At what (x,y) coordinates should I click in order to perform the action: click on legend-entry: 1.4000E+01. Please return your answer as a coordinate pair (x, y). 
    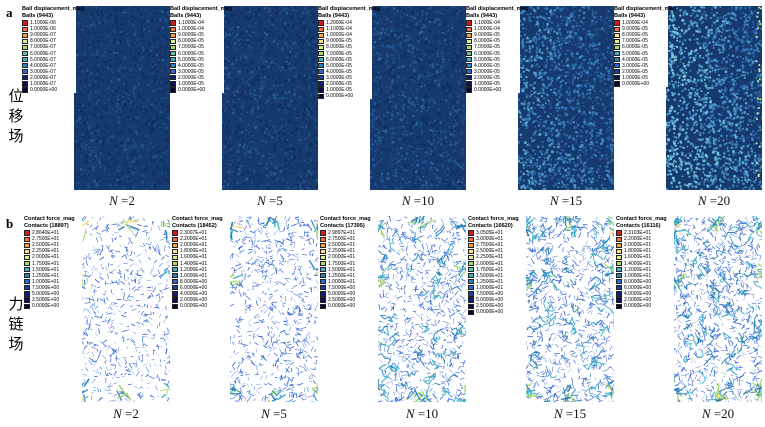
    Looking at the image, I should click on (644, 263).